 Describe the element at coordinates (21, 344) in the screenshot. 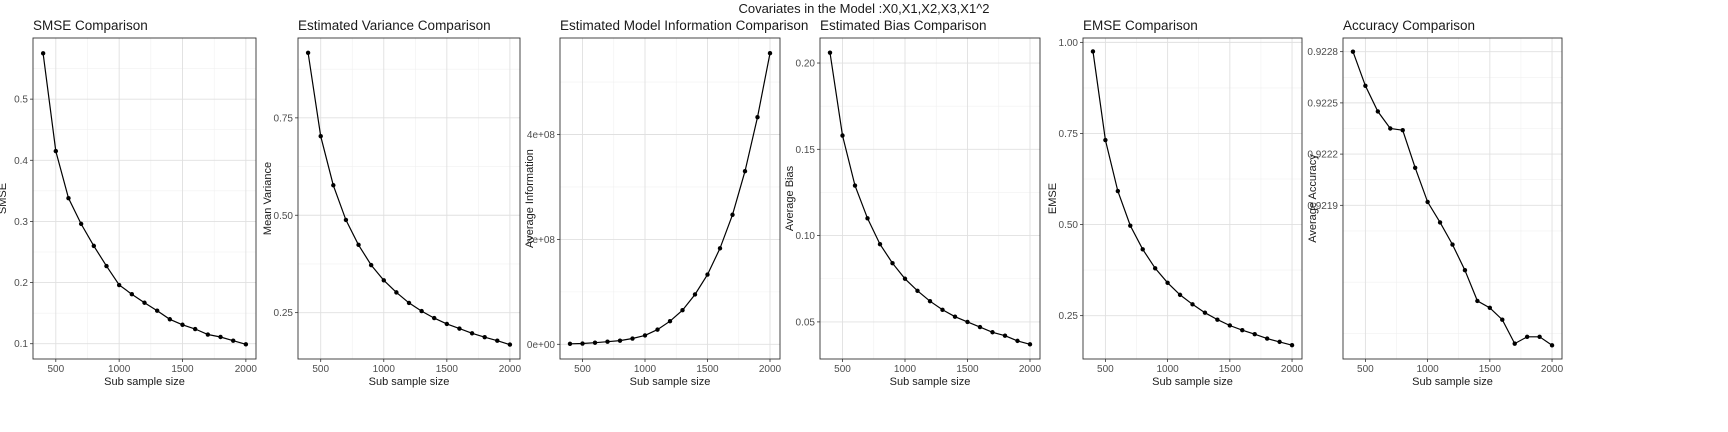

I see `y-tick-label: 0.1` at that location.